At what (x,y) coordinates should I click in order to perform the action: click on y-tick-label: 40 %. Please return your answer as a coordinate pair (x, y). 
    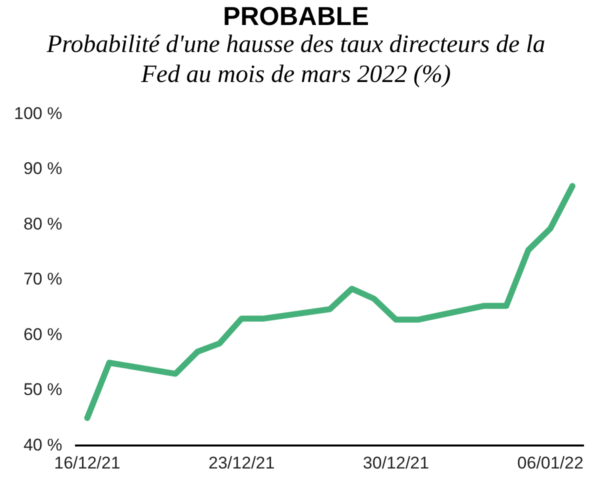
    Looking at the image, I should click on (42, 444).